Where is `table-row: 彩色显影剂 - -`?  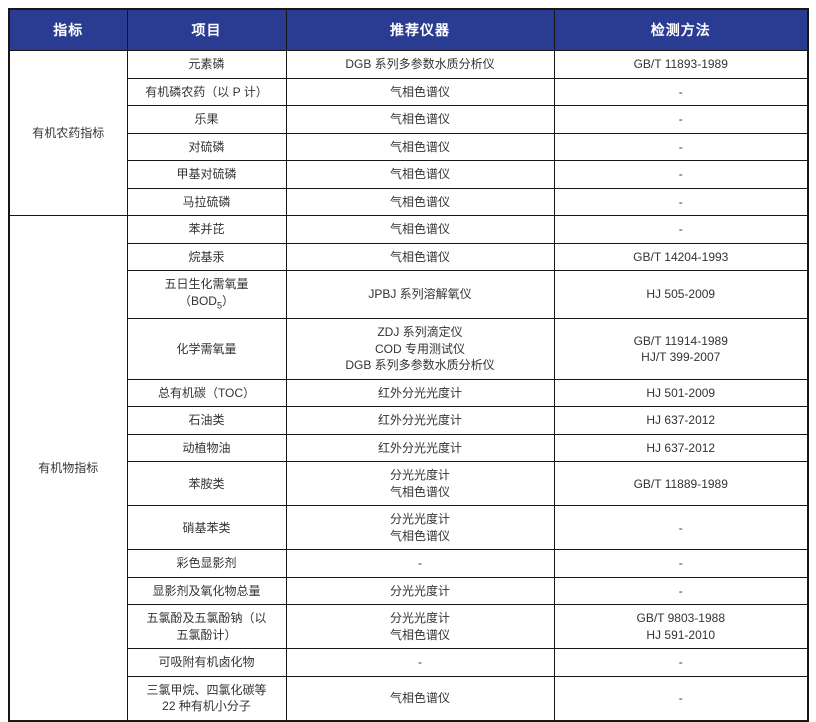
table-row: 彩色显影剂 - - is located at coordinates (409, 563).